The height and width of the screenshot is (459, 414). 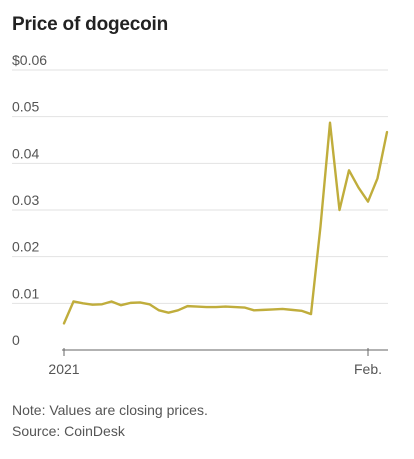 I want to click on y-tick-label-6: $0.06, so click(x=29, y=60).